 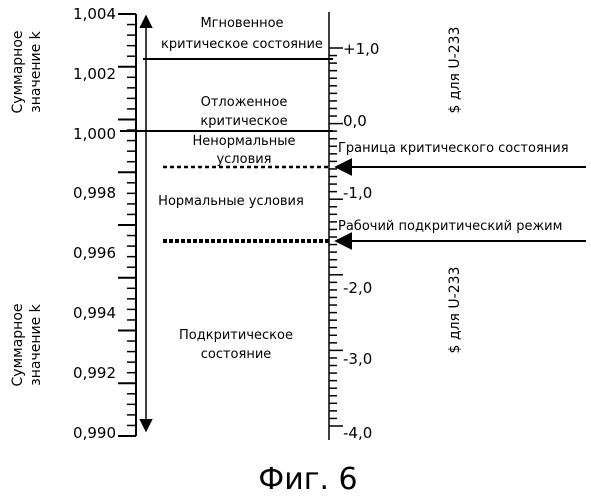 I want to click on left-tick-label: 0,994, so click(x=94, y=313).